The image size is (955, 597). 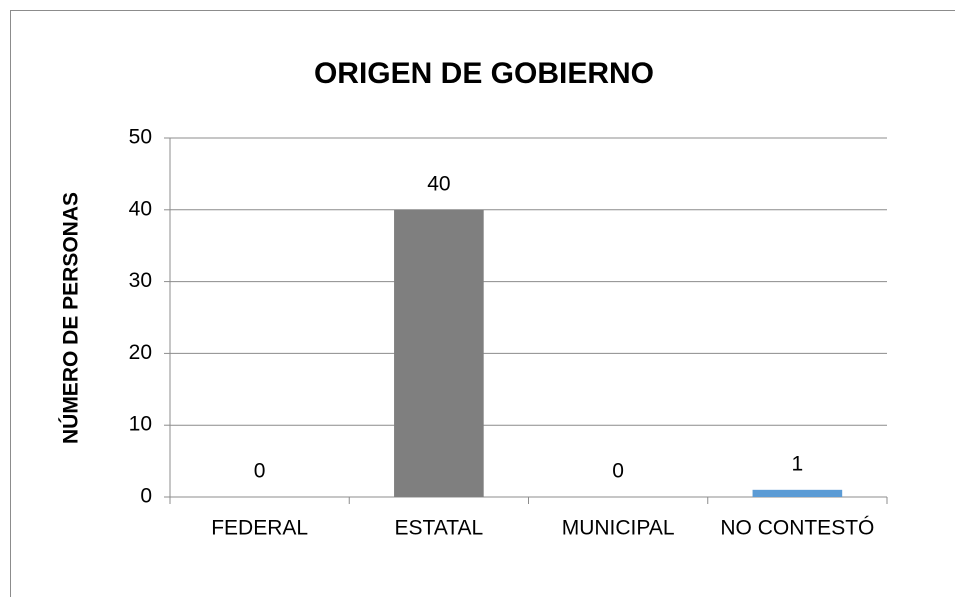 I want to click on y-tick-label: 20, so click(x=140, y=352).